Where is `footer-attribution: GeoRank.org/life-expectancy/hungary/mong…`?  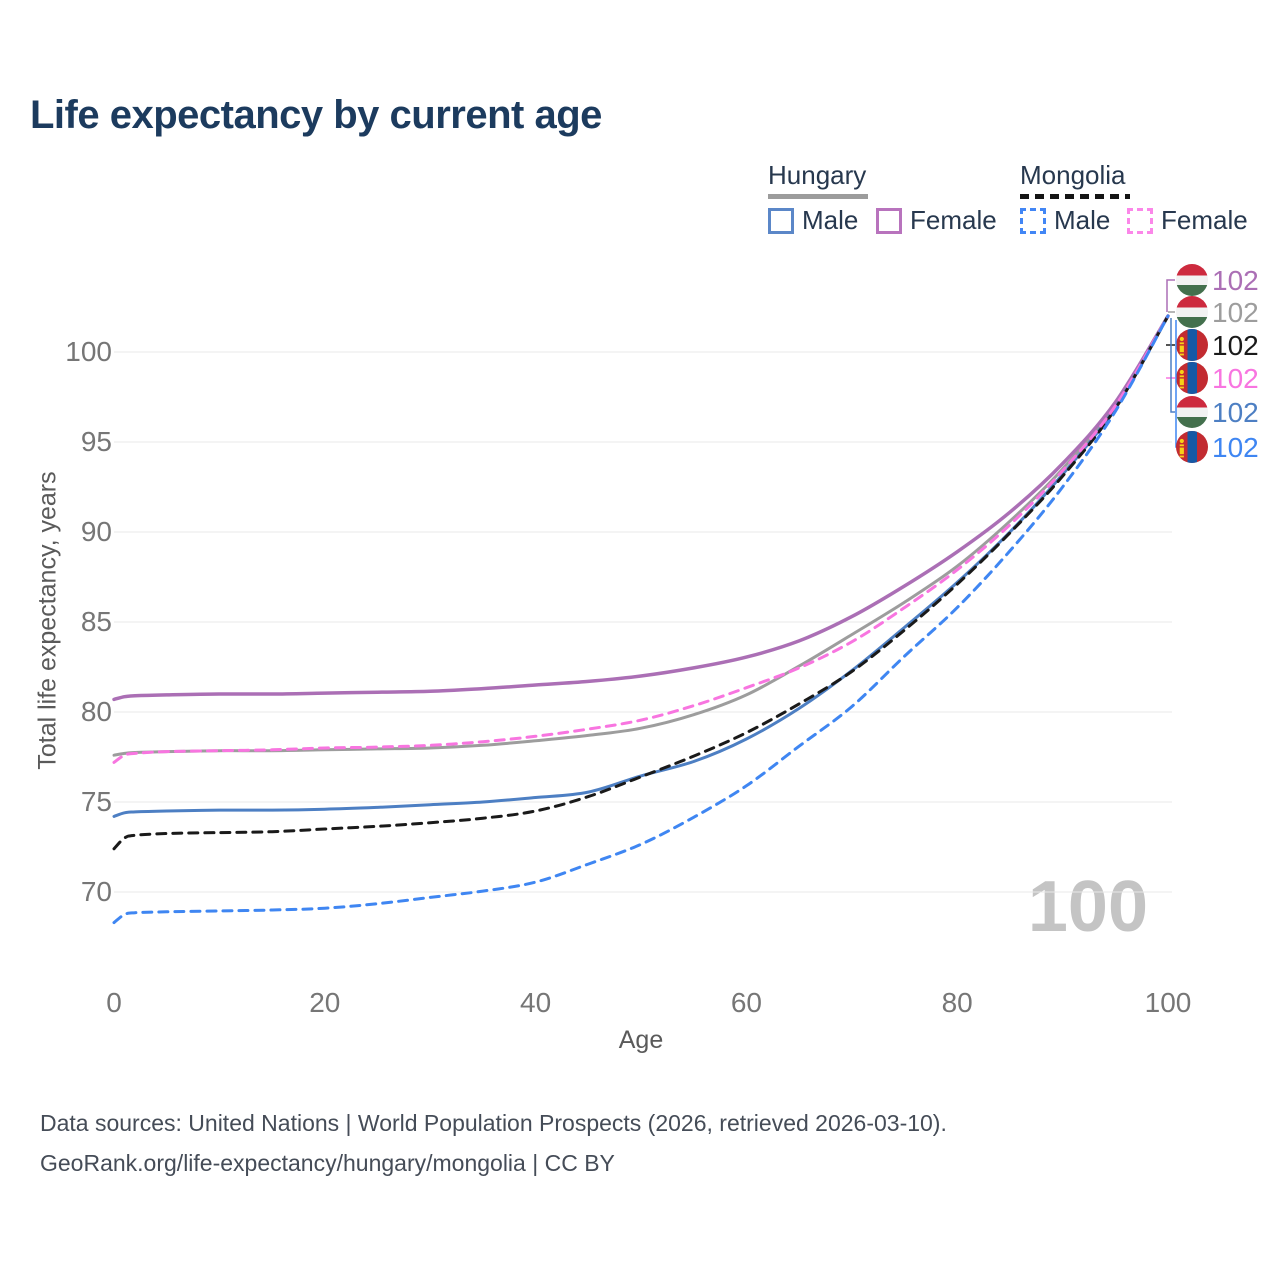
footer-attribution: GeoRank.org/life-expectancy/hungary/mong… is located at coordinates (327, 1163).